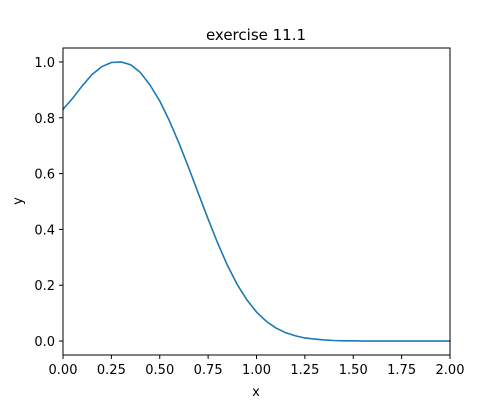 Image resolution: width=500 pixels, height=400 pixels. What do you see at coordinates (18, 201) in the screenshot?
I see `y-axis-label: y` at bounding box center [18, 201].